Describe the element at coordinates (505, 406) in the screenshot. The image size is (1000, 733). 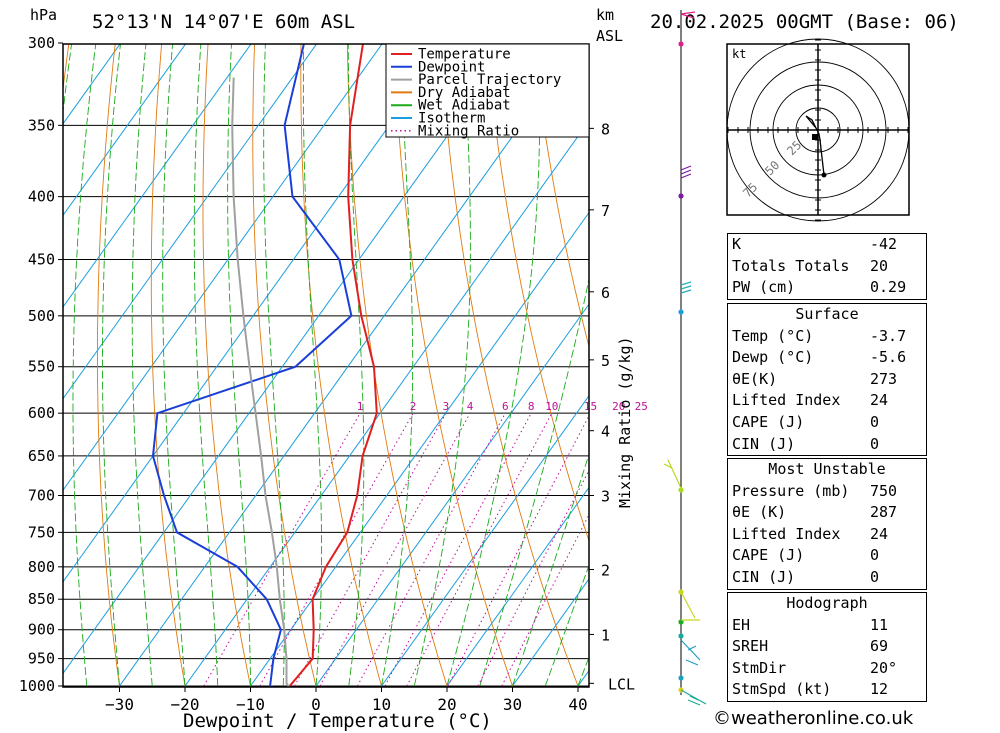
I see `mixing-ratio-label: 6` at that location.